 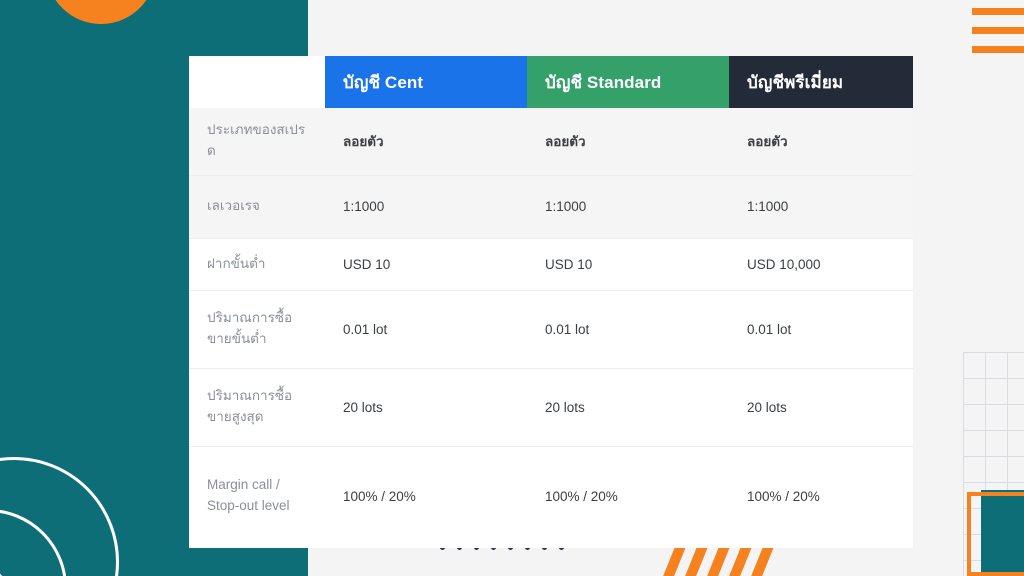 I want to click on cell-standard-min-trade-volume: 0.01 lot, so click(x=628, y=329).